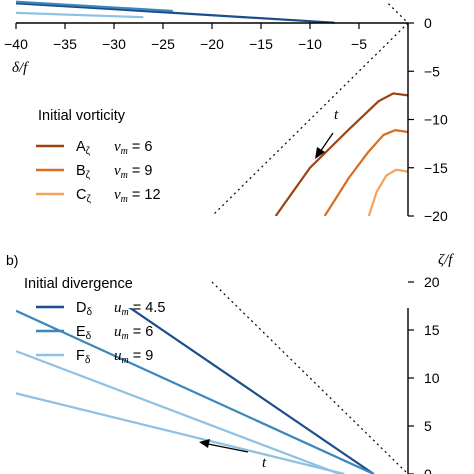  Describe the element at coordinates (83, 172) in the screenshot. I see `panel-a-legend-item-label: Bζ` at that location.